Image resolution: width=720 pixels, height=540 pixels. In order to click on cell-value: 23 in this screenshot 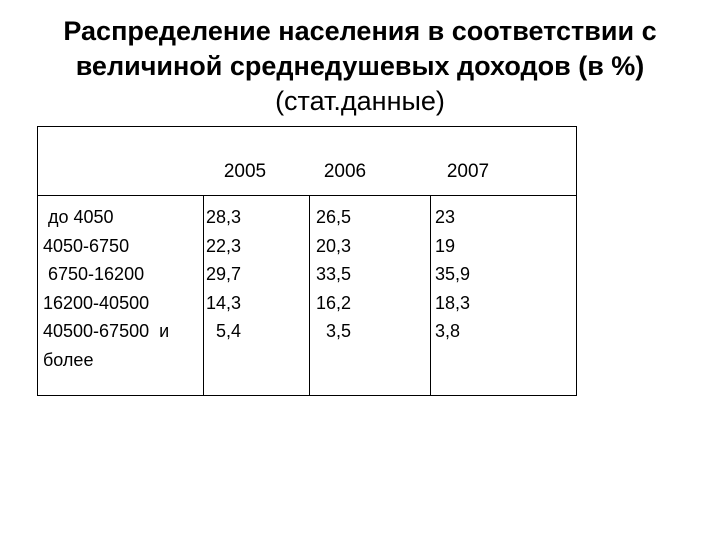, I will do `click(445, 217)`.